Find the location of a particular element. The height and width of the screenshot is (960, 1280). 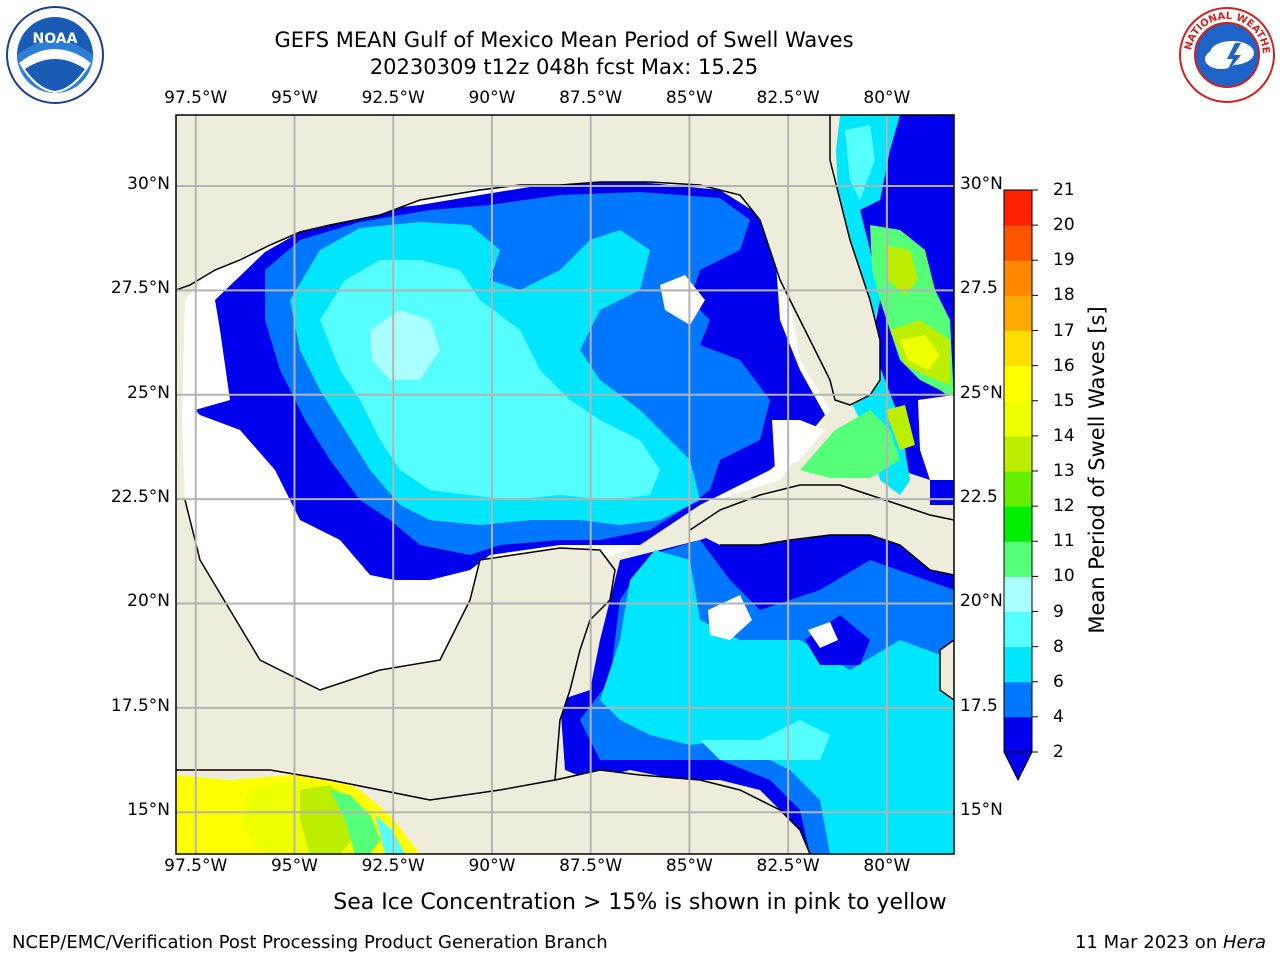

lon-label-top: 80°W is located at coordinates (887, 98).